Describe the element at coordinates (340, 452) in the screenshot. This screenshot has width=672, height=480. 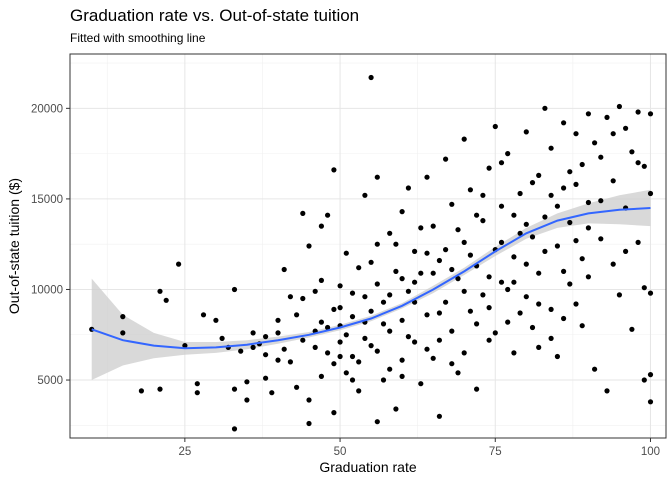
I see `x-tick-label: 50` at that location.